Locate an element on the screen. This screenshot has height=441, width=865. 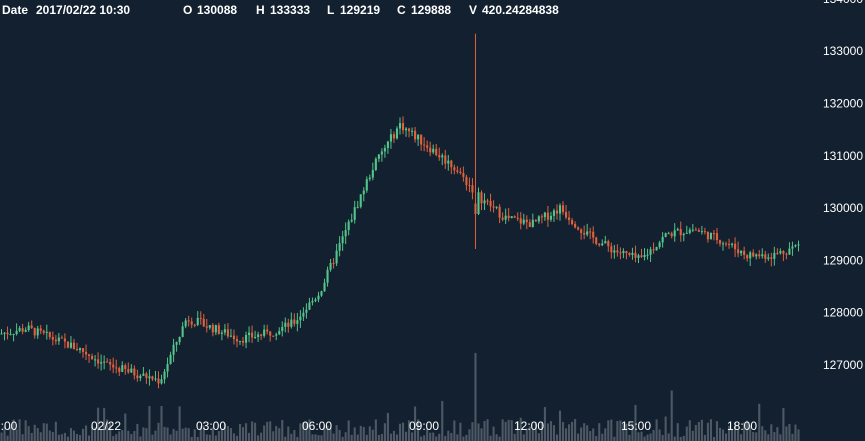
open-label: O is located at coordinates (188, 10).